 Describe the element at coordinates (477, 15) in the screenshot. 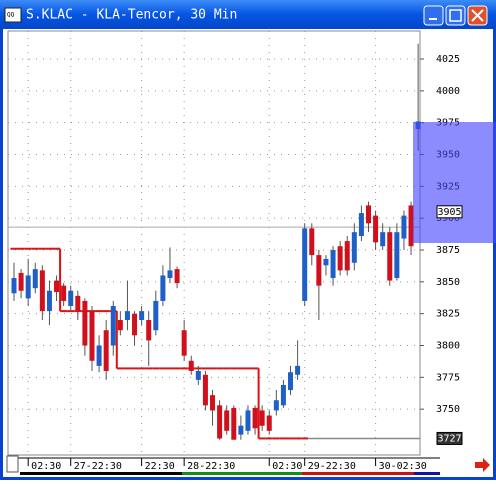

I see `close-button` at that location.